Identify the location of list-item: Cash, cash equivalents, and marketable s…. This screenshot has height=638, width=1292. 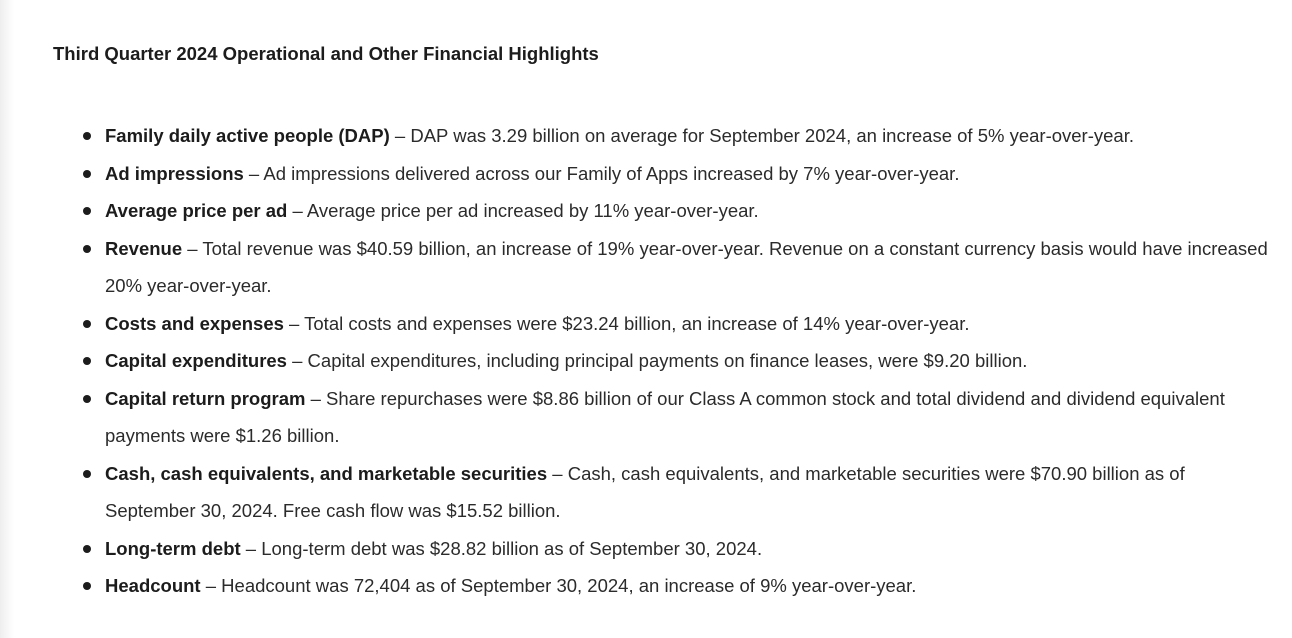
(675, 492).